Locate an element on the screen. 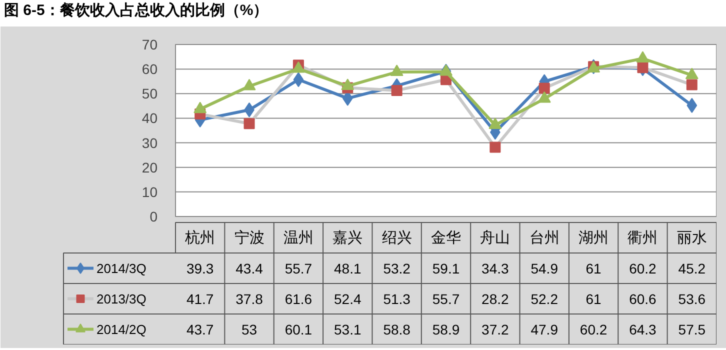  data-label: 60.6 is located at coordinates (643, 298).